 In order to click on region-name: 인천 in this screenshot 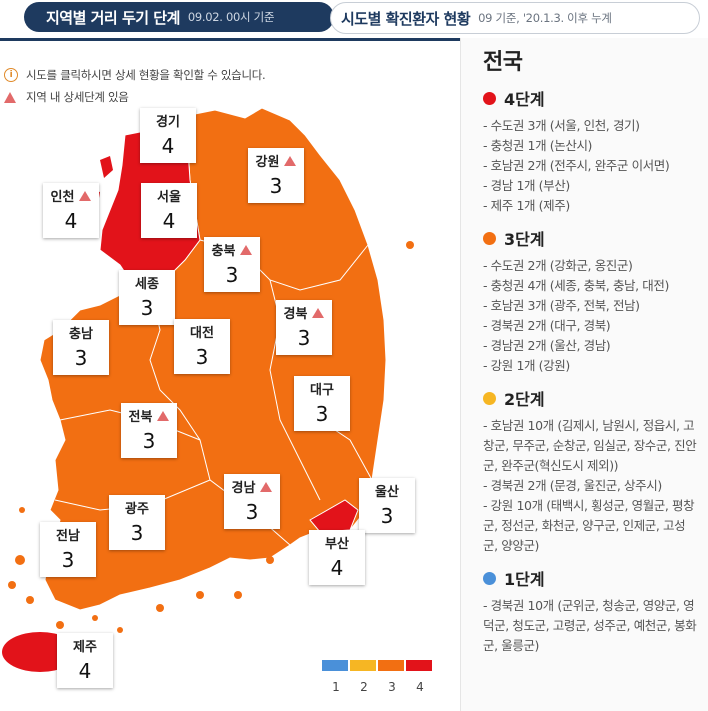, I will do `click(62, 197)`.